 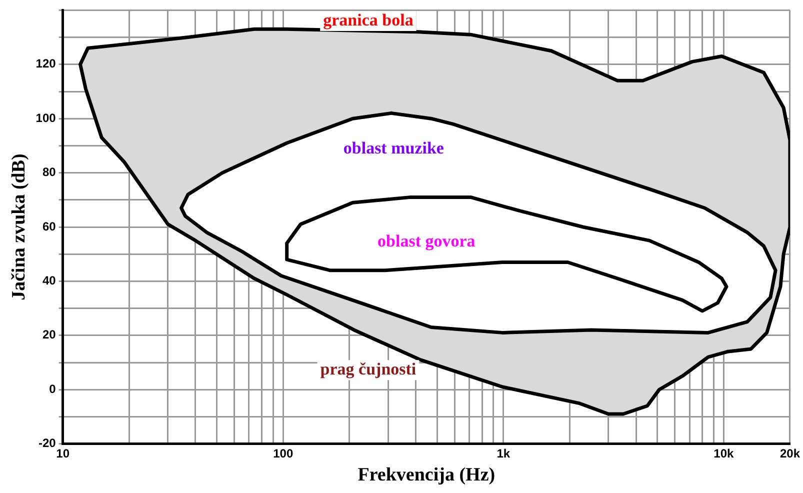 What do you see at coordinates (790, 453) in the screenshot?
I see `x-tick-label: 20k` at bounding box center [790, 453].